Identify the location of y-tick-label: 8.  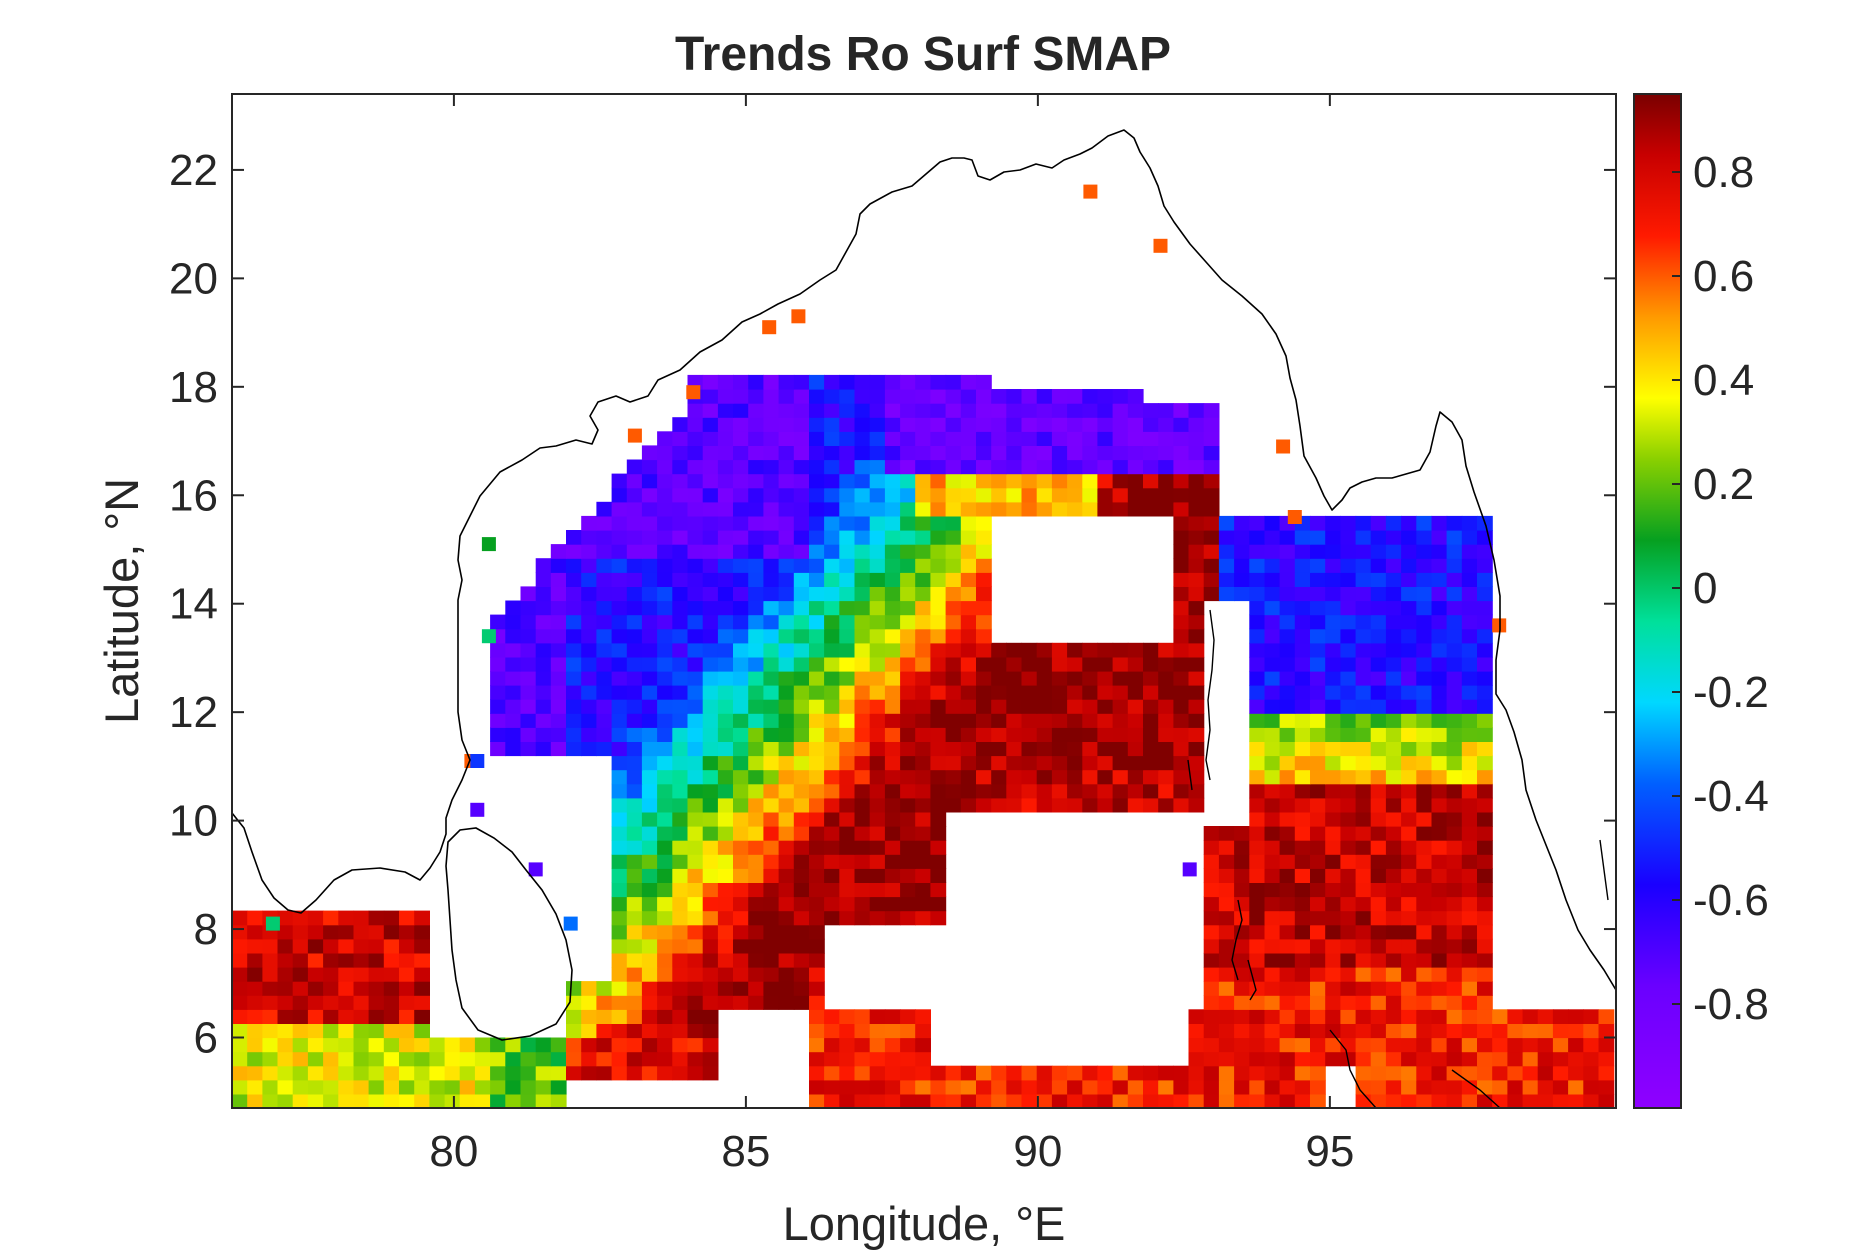
(206, 929).